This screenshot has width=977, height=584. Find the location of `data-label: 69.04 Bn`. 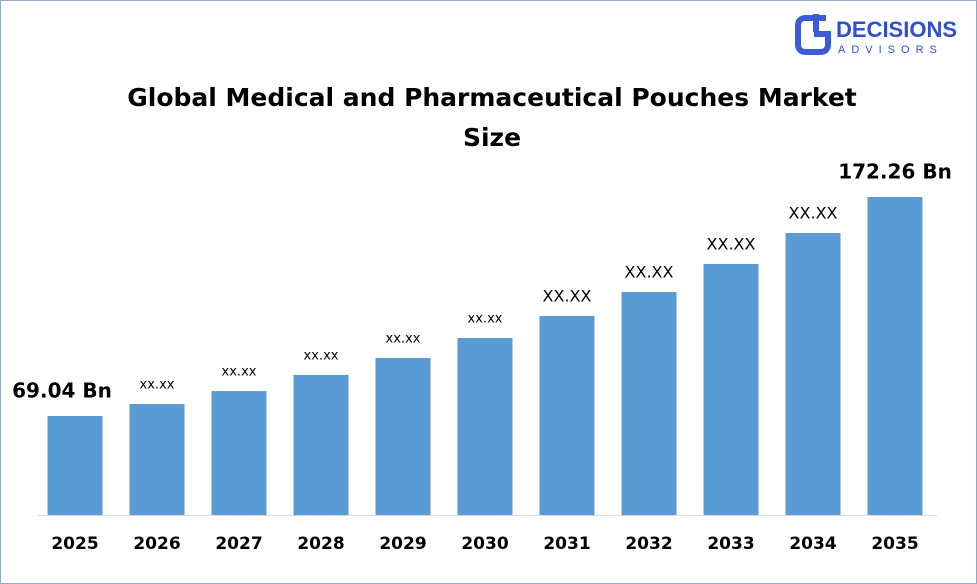

data-label: 69.04 Bn is located at coordinates (62, 391).